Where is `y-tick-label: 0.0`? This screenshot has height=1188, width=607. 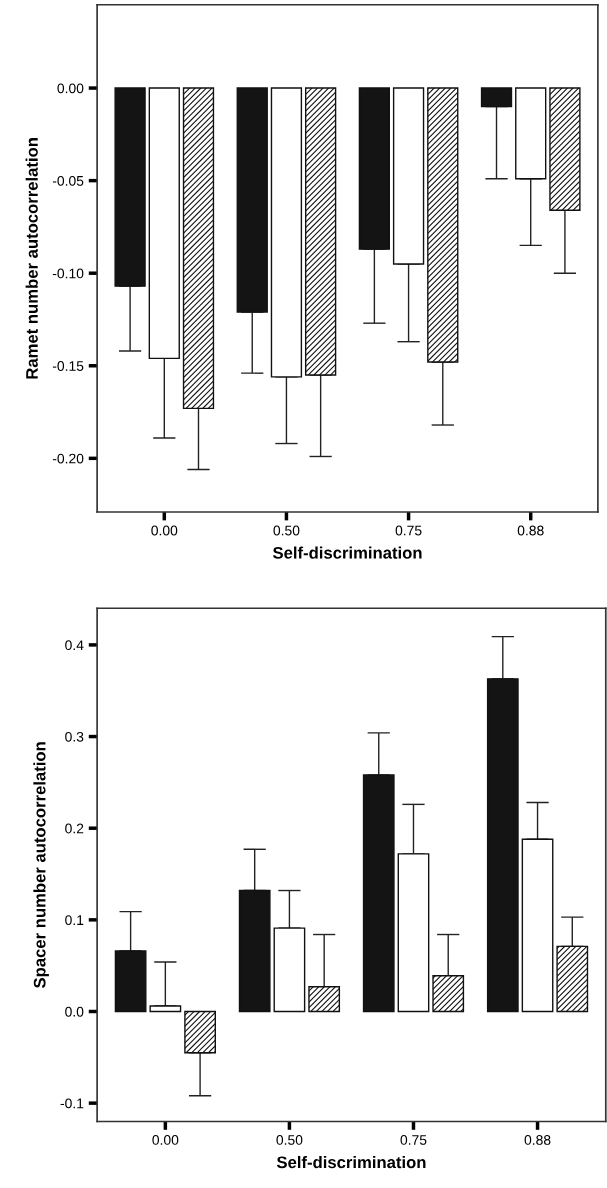 y-tick-label: 0.0 is located at coordinates (74, 1011).